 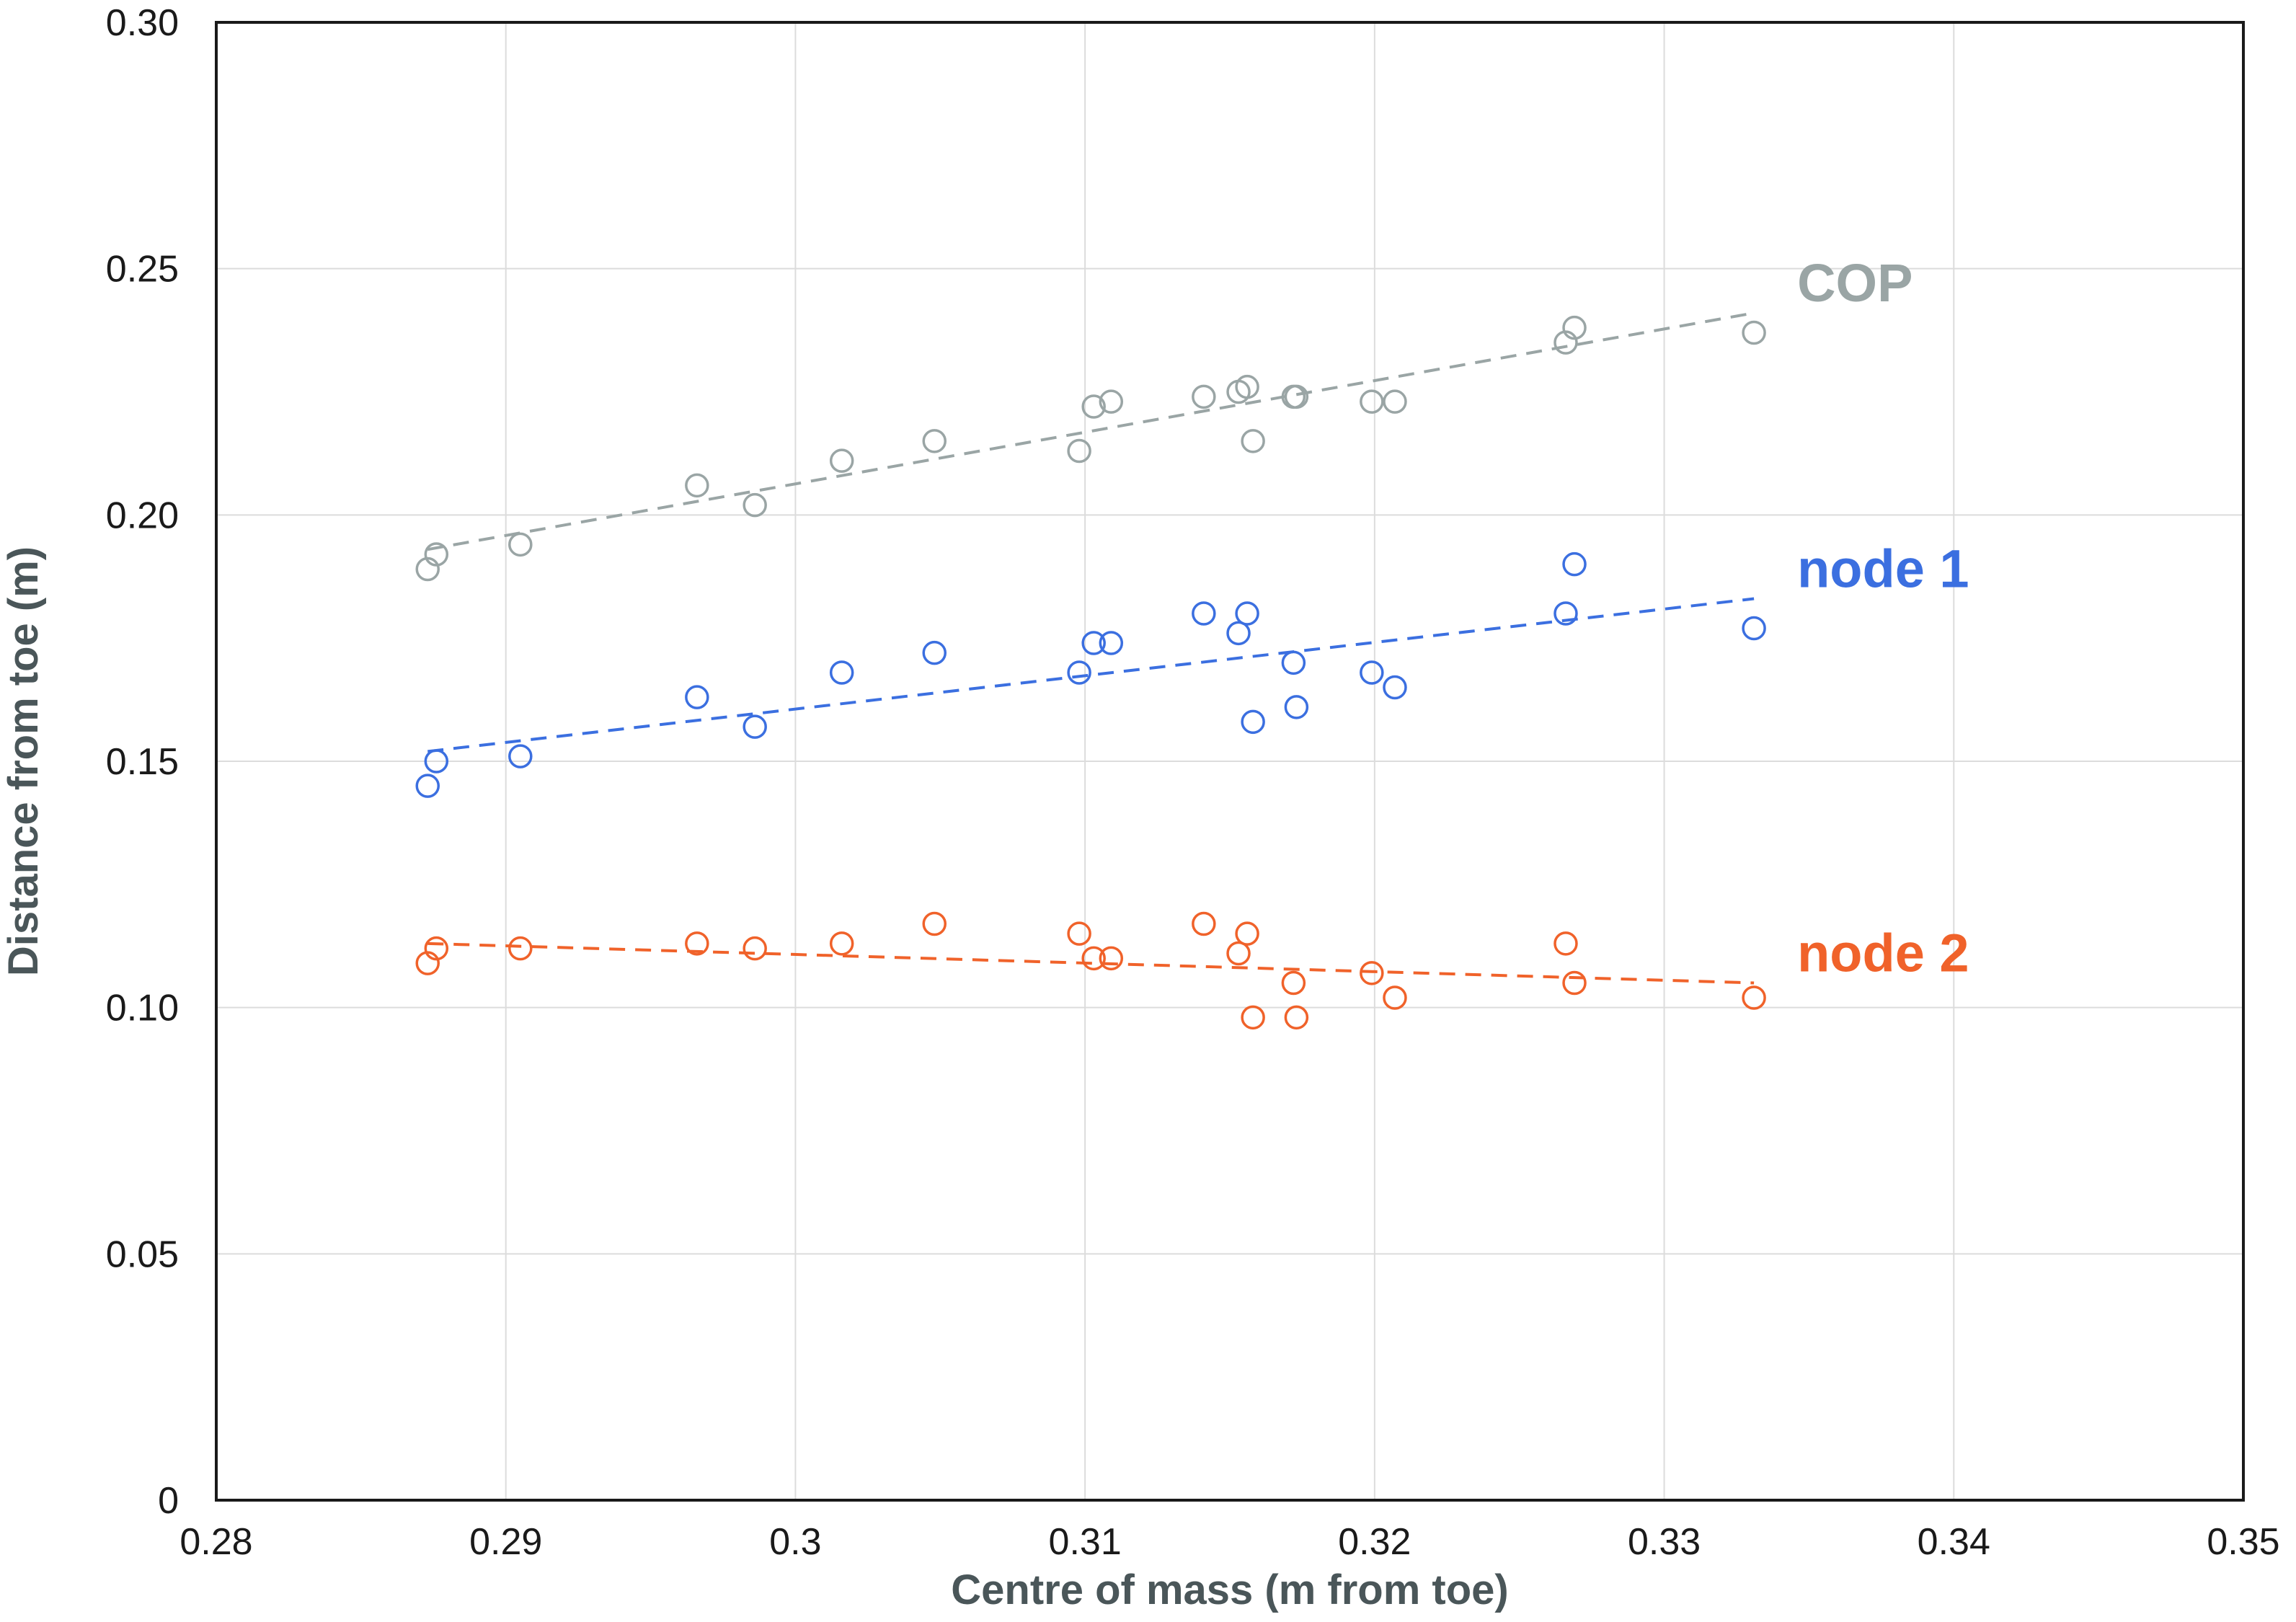 I want to click on x-tick-label: 0.34, so click(x=1954, y=1542).